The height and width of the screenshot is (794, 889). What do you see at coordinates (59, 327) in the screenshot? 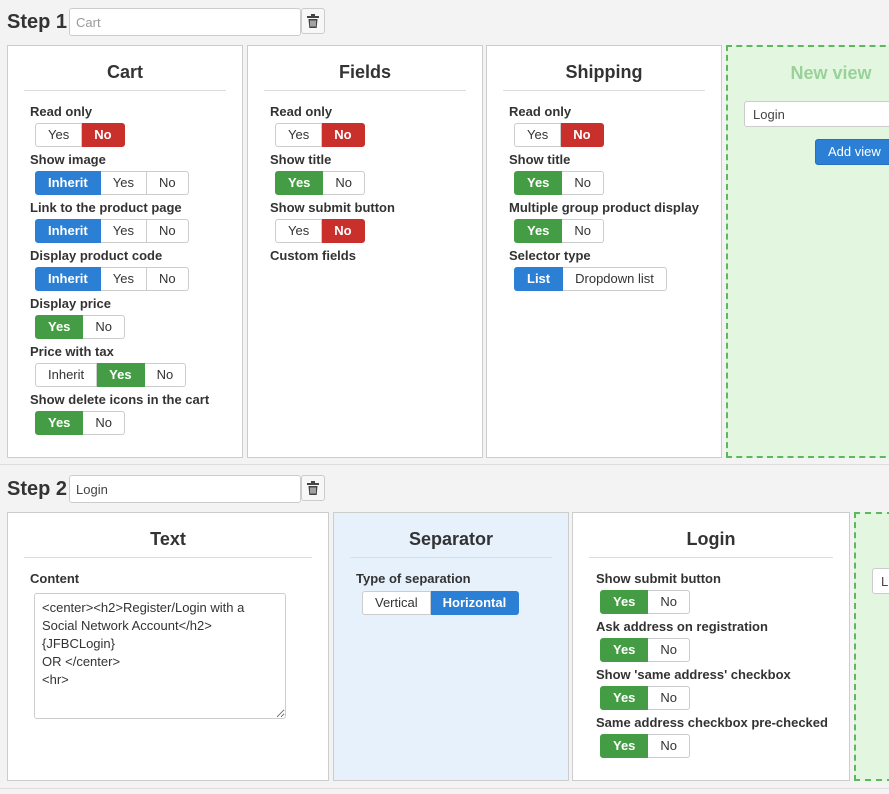
I see `display-price-option-yes: Yes` at bounding box center [59, 327].